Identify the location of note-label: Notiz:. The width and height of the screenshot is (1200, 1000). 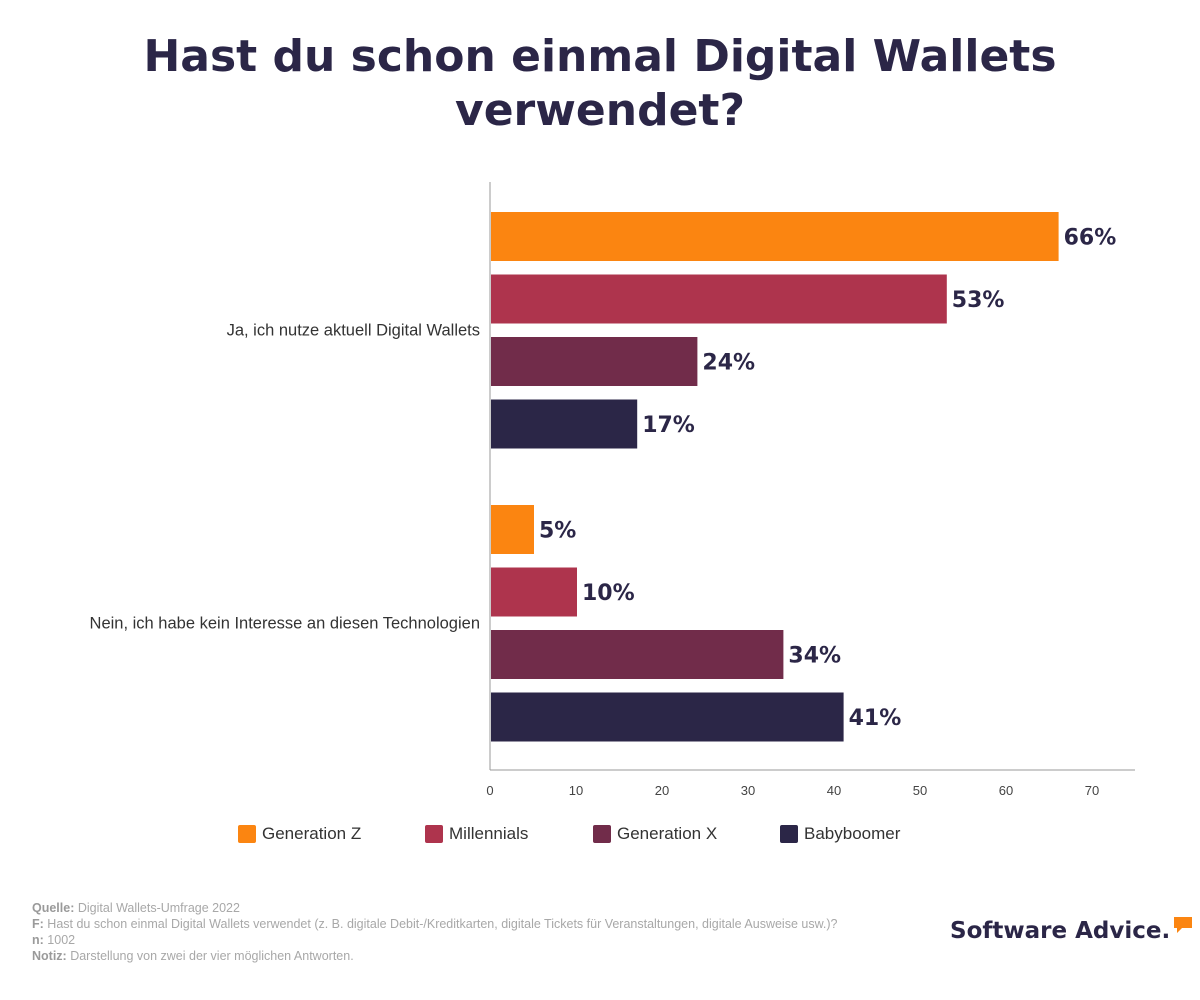
(49, 956).